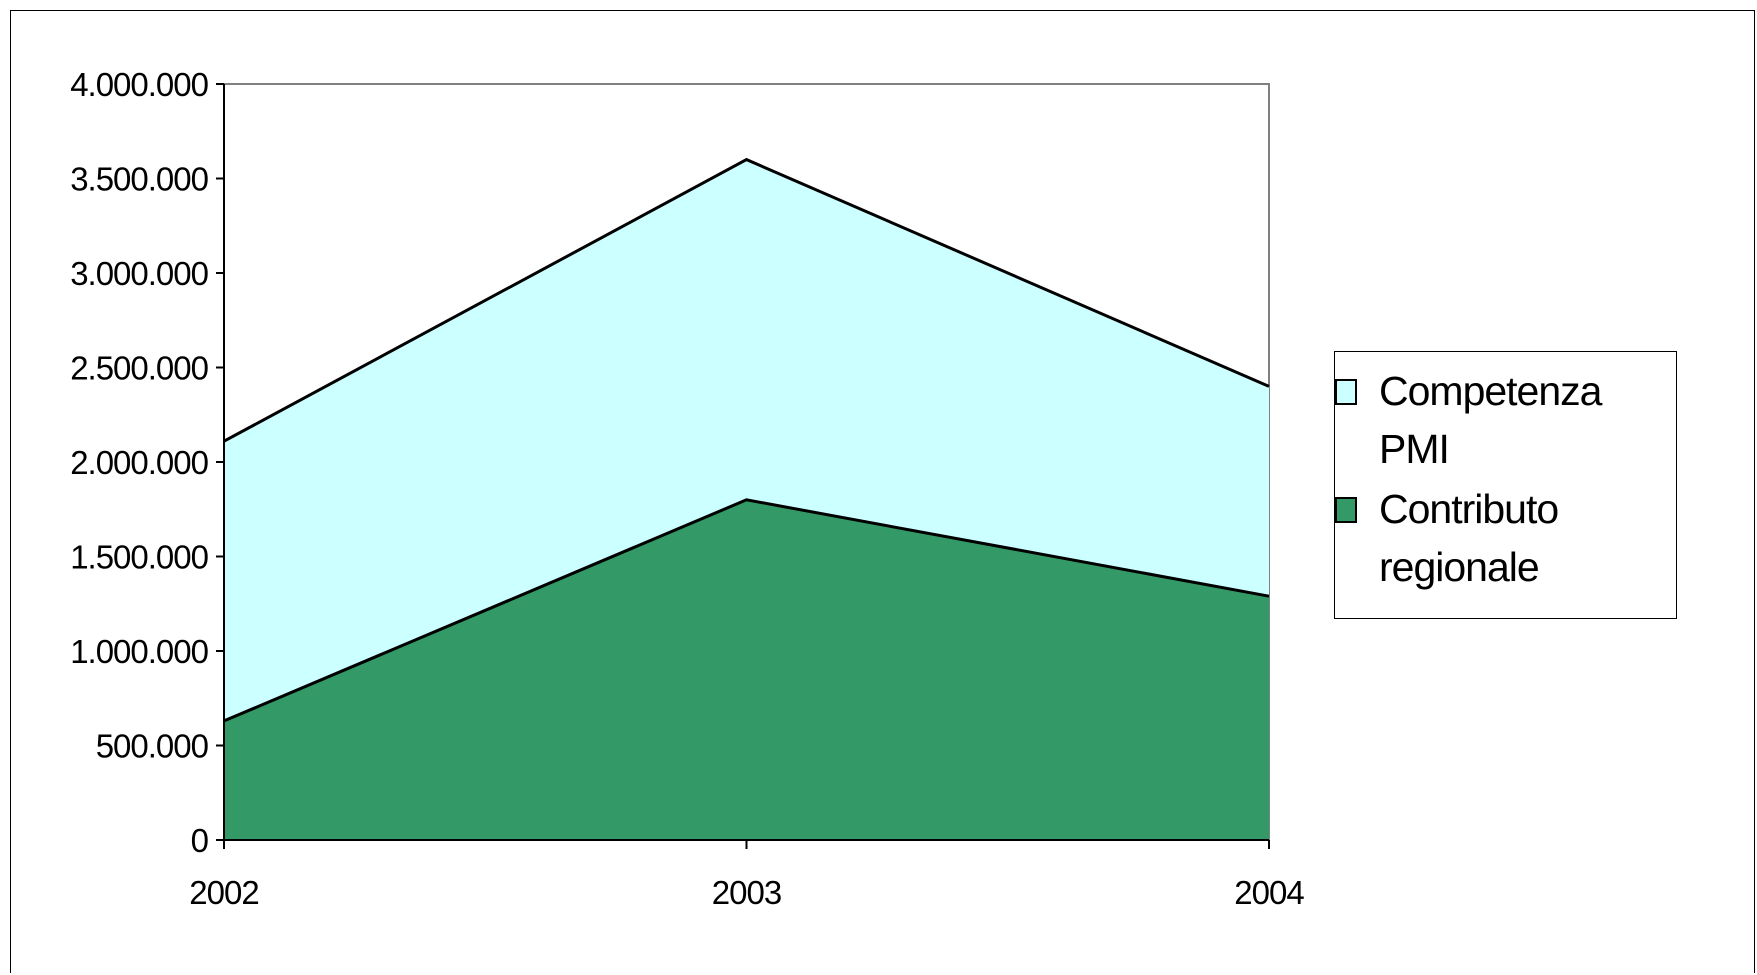 The width and height of the screenshot is (1757, 975). I want to click on y-tick-label-6: 3.000.000, so click(139, 273).